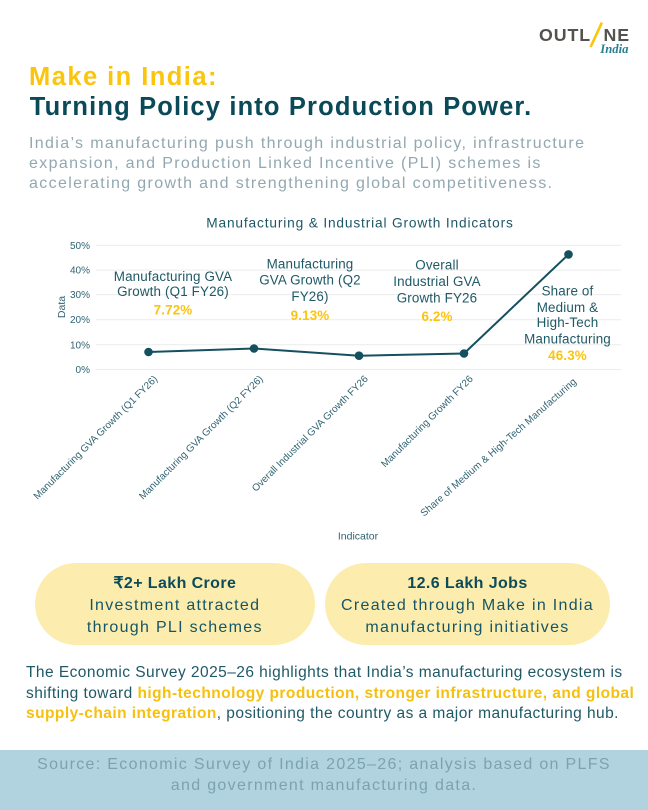  I want to click on svg-text: 0%, so click(83, 370).